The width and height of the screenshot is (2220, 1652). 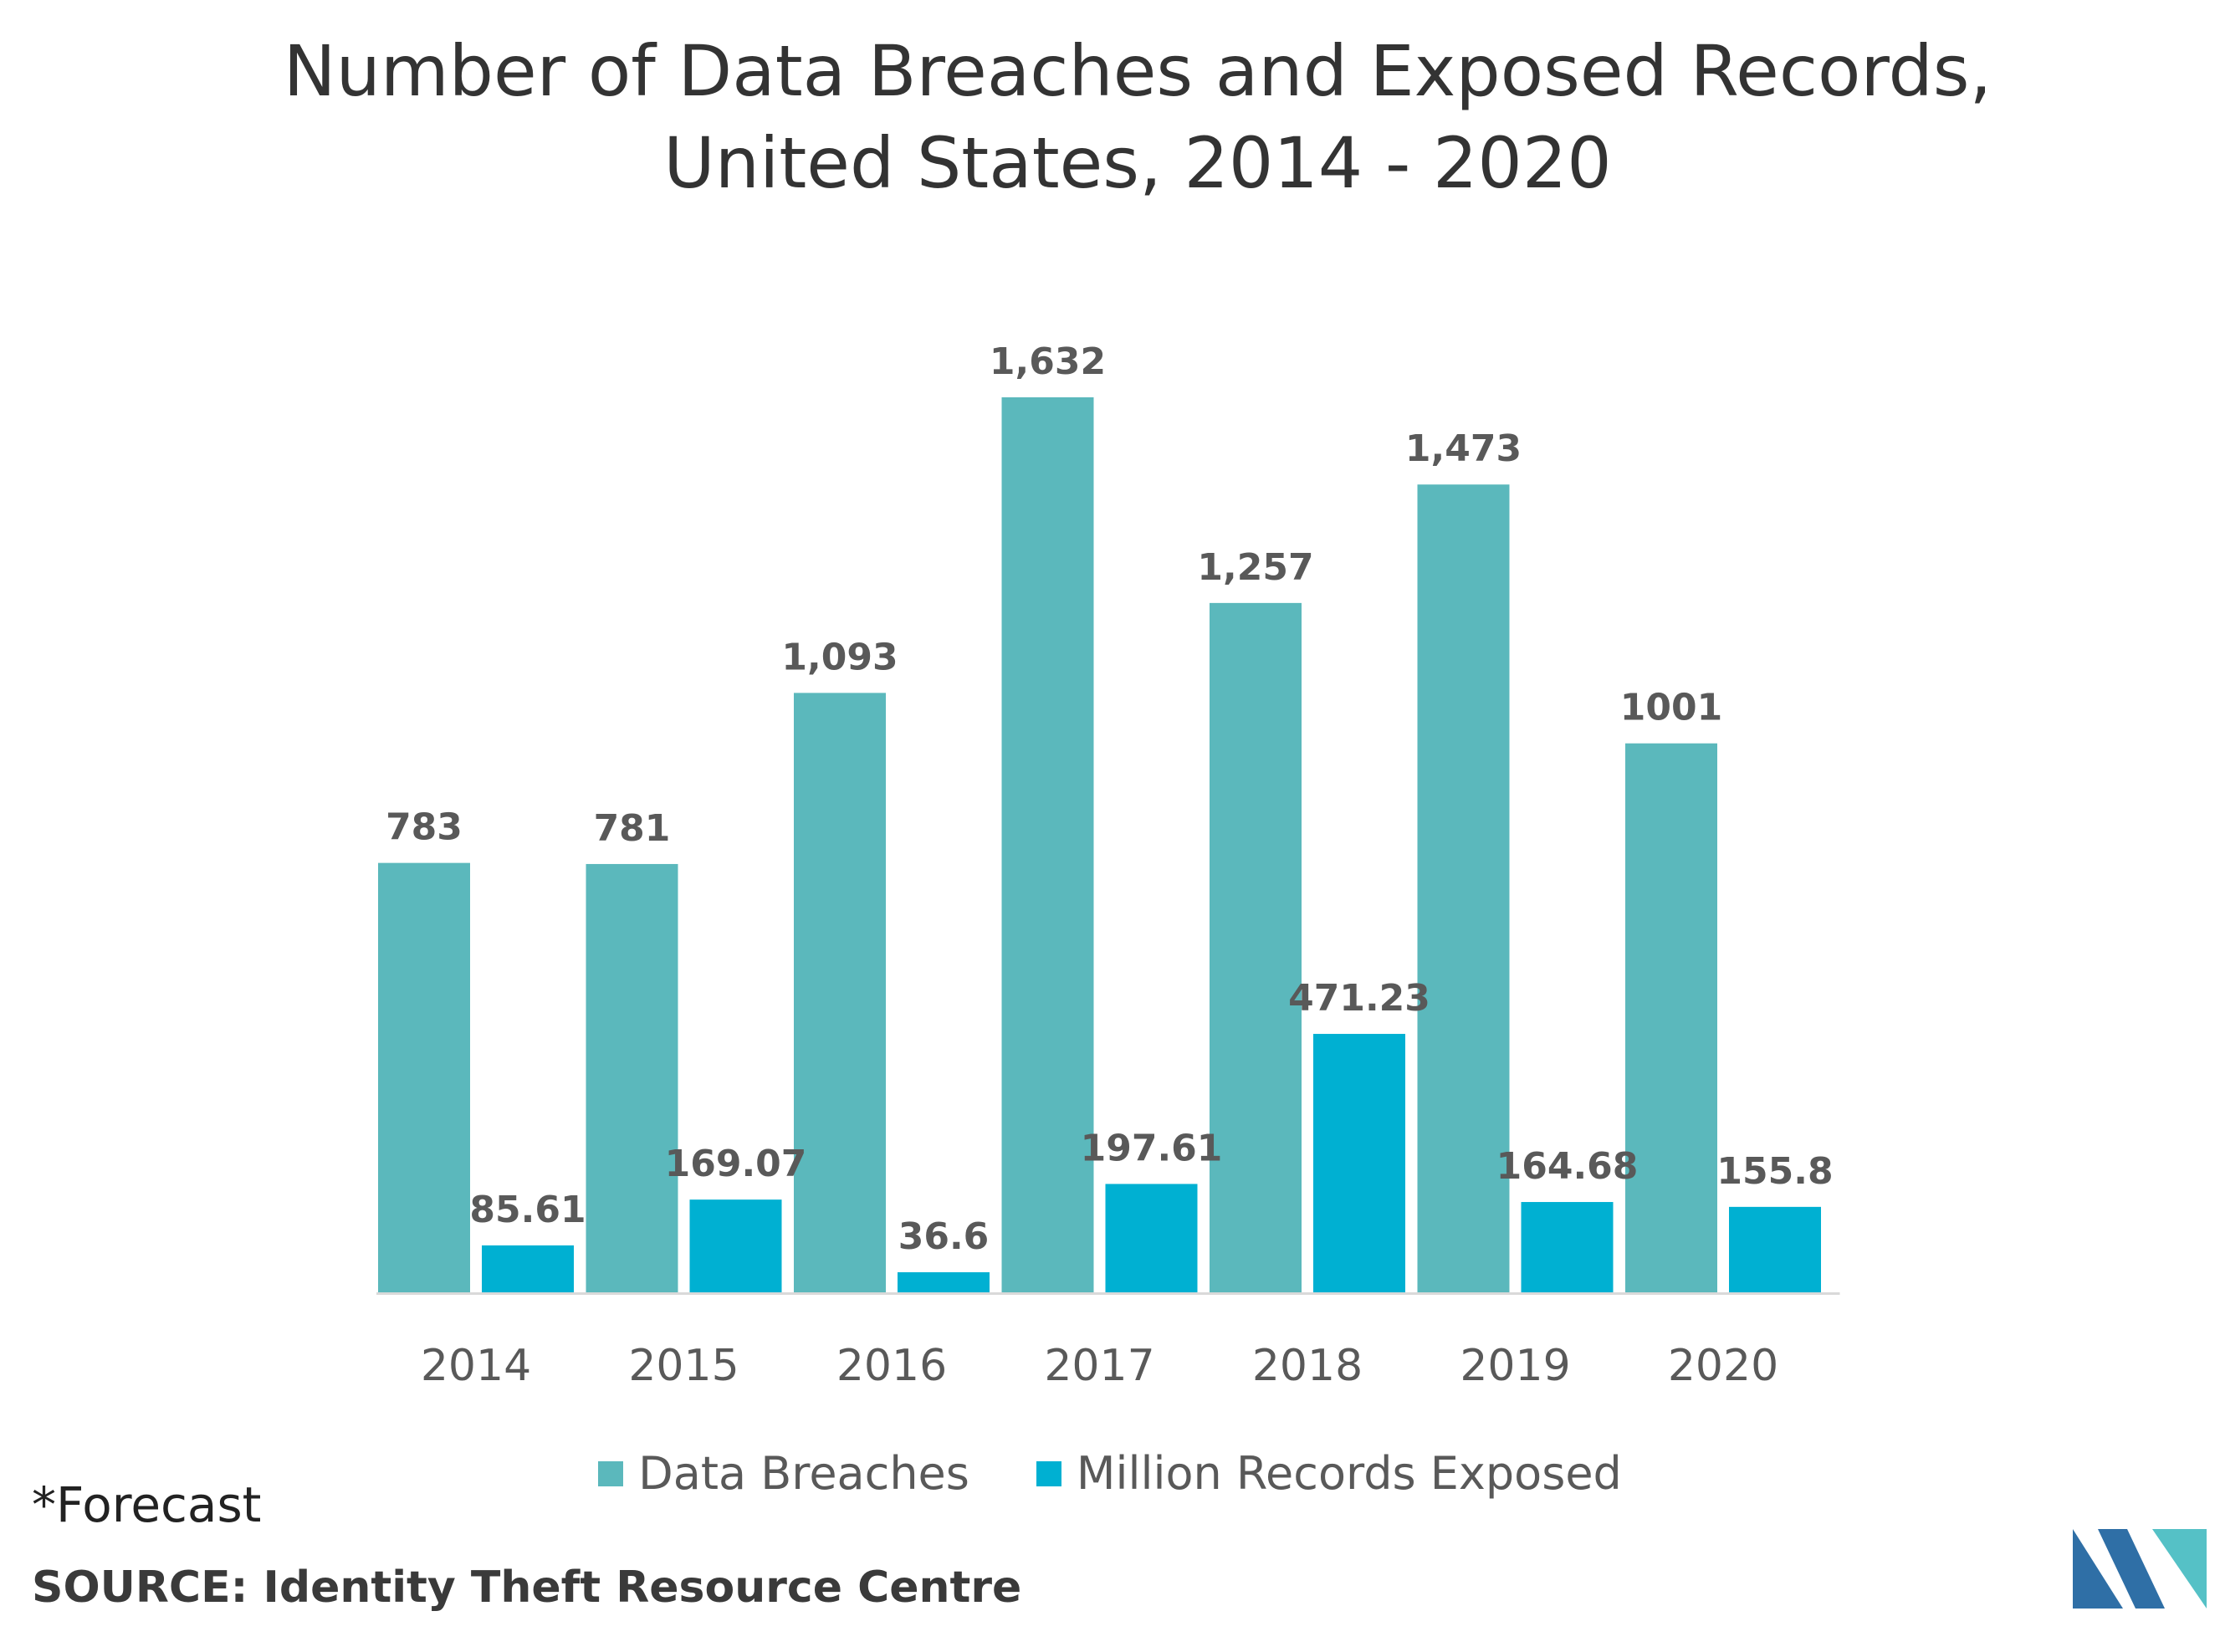 What do you see at coordinates (1307, 1366) in the screenshot?
I see `x-tick-label-2018: 2018` at bounding box center [1307, 1366].